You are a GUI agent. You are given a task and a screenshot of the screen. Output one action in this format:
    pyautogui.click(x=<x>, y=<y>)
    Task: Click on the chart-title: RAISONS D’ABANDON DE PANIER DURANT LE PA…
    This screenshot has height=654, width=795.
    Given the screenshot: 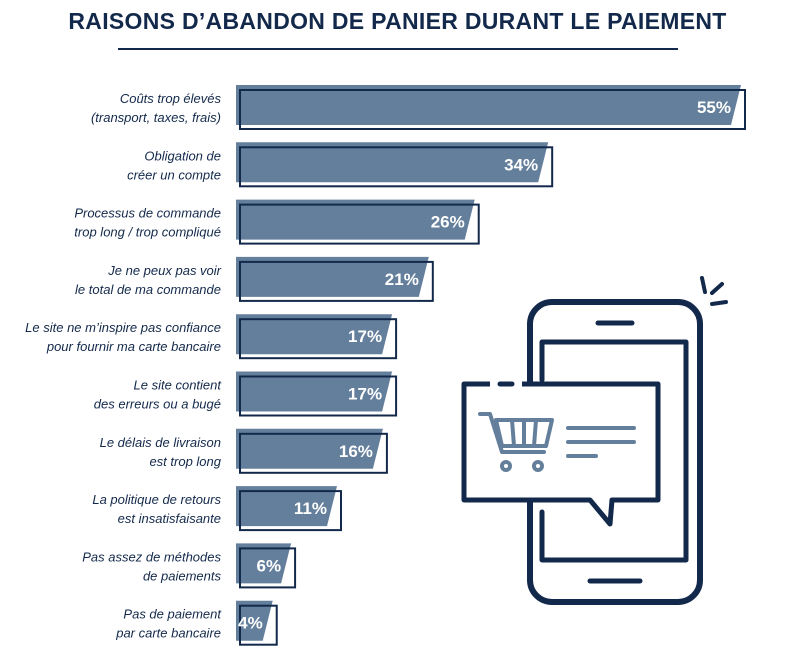 What is the action you would take?
    pyautogui.click(x=397, y=21)
    